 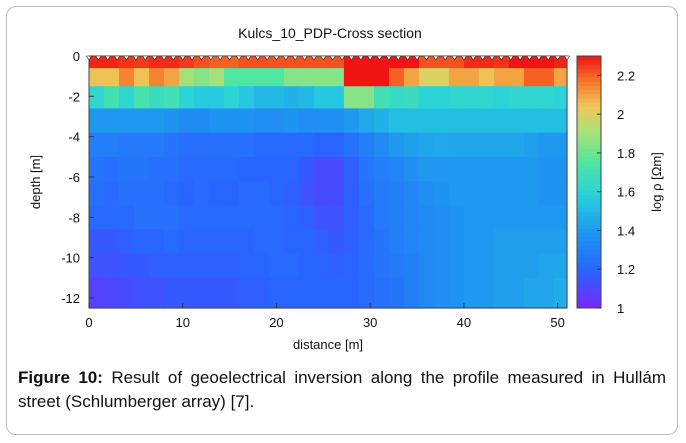 What do you see at coordinates (328, 344) in the screenshot?
I see `x-axis-label: distance [m]` at bounding box center [328, 344].